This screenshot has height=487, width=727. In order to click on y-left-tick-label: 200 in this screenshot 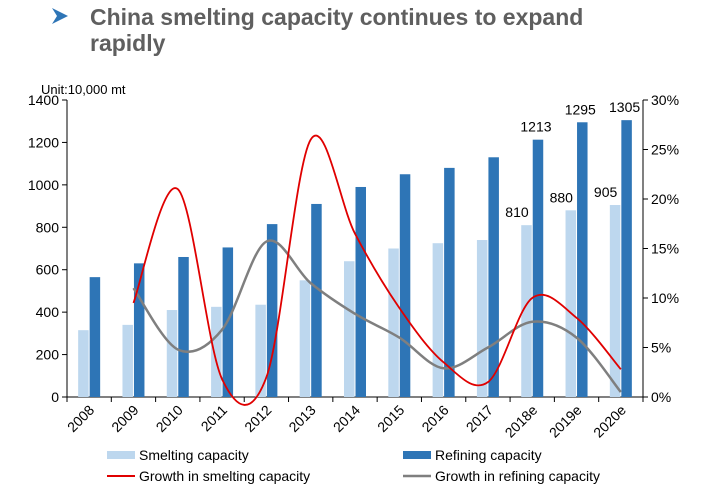, I will do `click(48, 355)`.